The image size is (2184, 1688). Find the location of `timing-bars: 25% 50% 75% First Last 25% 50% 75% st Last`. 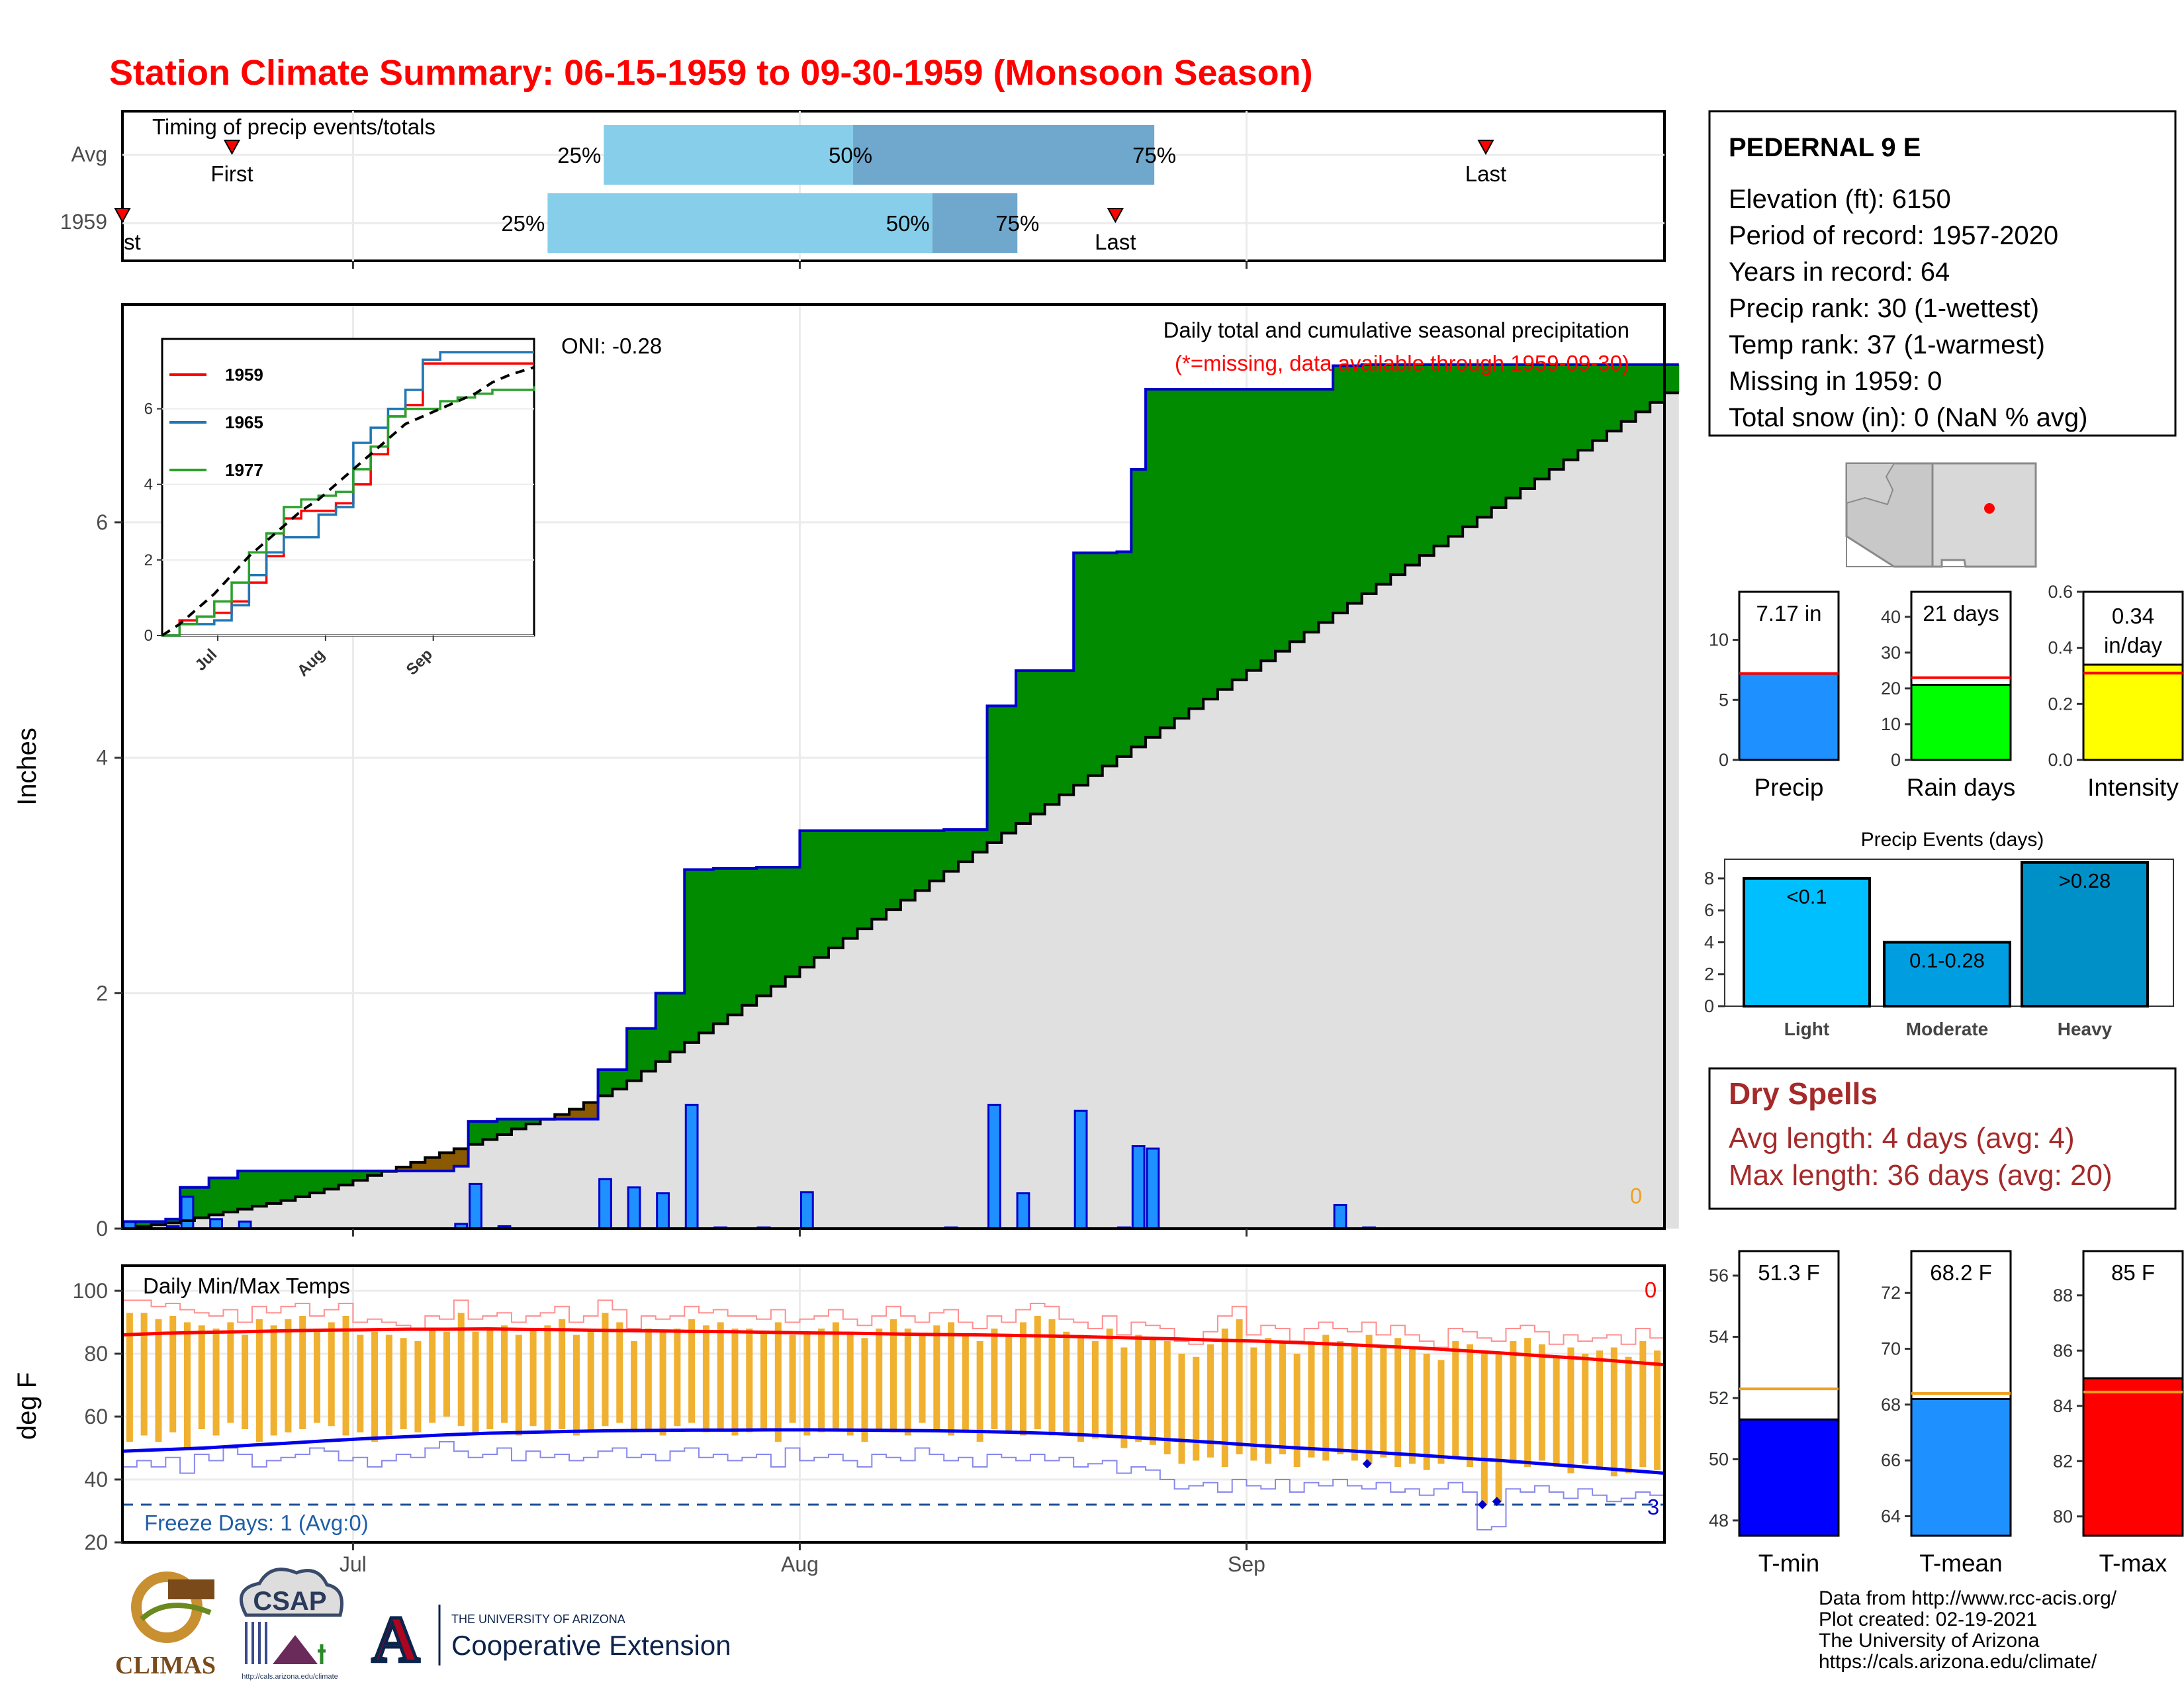

timing-bars: 25% 50% 75% First Last 25% 50% 75% st Last is located at coordinates (810, 189).